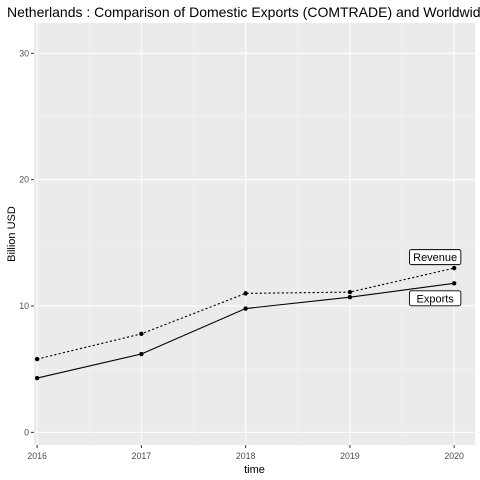  I want to click on x-tick-label: 2019, so click(350, 456).